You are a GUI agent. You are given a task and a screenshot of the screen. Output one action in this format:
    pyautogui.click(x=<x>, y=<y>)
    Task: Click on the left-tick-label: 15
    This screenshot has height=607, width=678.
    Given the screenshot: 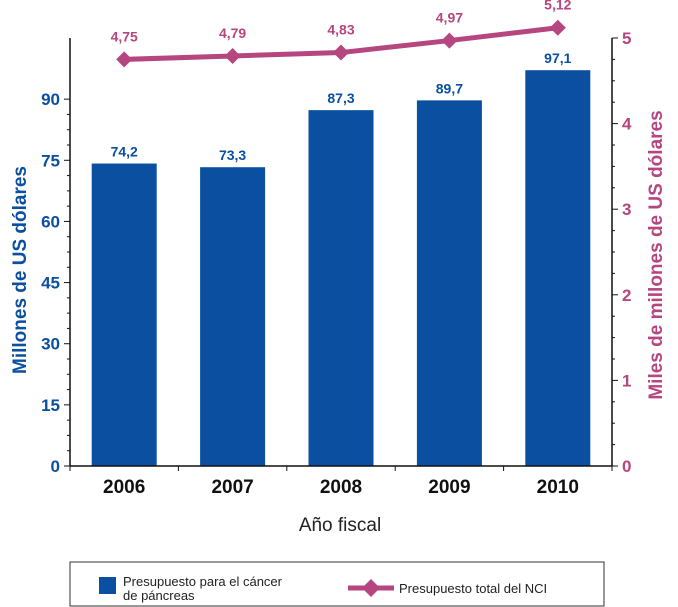 What is the action you would take?
    pyautogui.click(x=50, y=405)
    